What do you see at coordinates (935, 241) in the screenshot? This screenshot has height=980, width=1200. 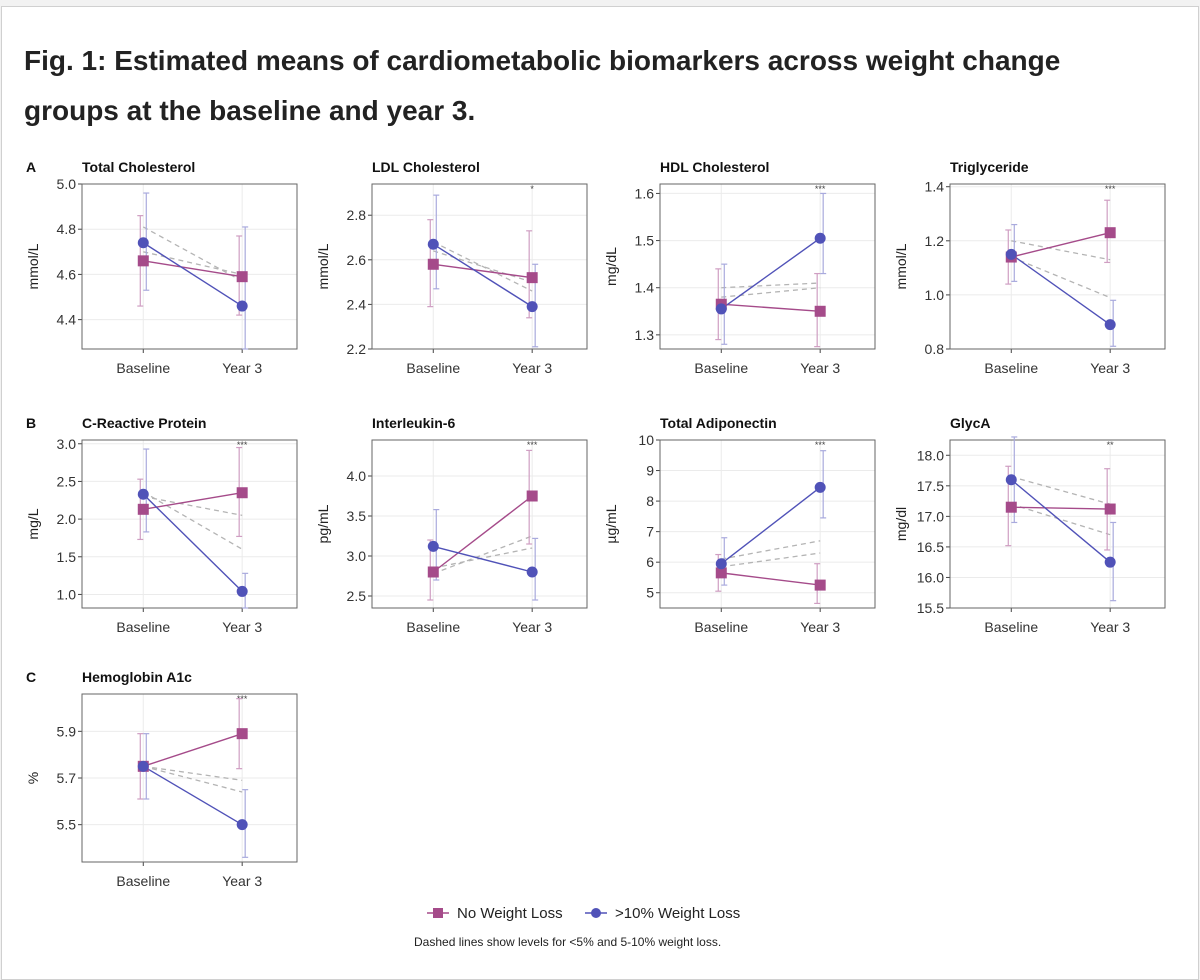 I see `y-tick-label: 1.2` at bounding box center [935, 241].